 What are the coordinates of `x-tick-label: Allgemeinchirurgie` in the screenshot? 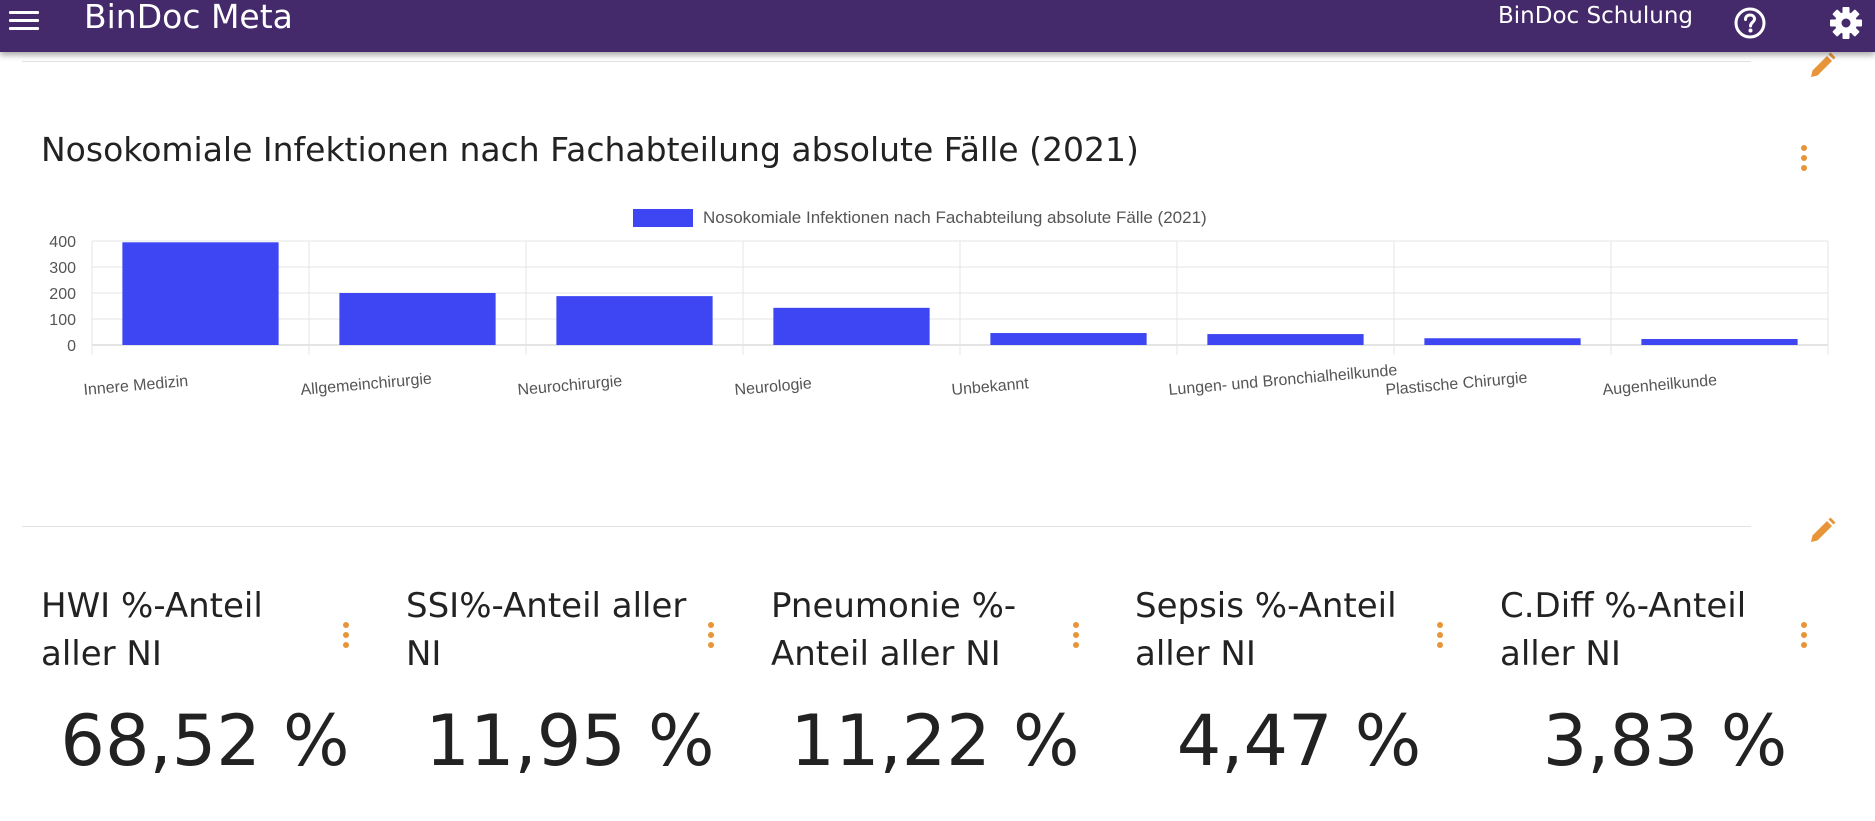 It's located at (366, 385).